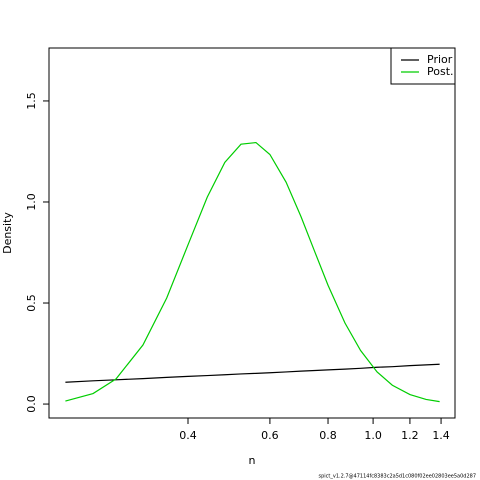 This screenshot has height=480, width=480. I want to click on y-tick-label: 1.0, so click(31, 202).